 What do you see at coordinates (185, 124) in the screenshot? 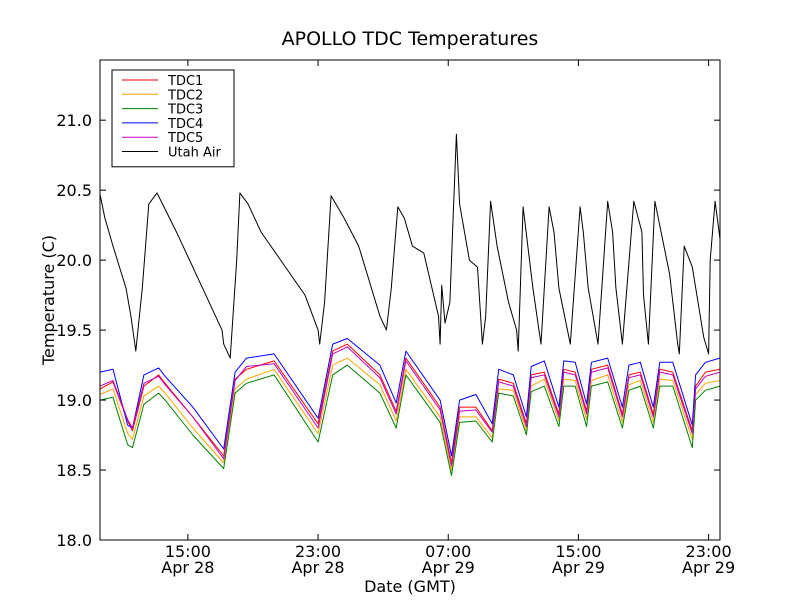
I see `legend-label-tdc4: TDC4` at bounding box center [185, 124].